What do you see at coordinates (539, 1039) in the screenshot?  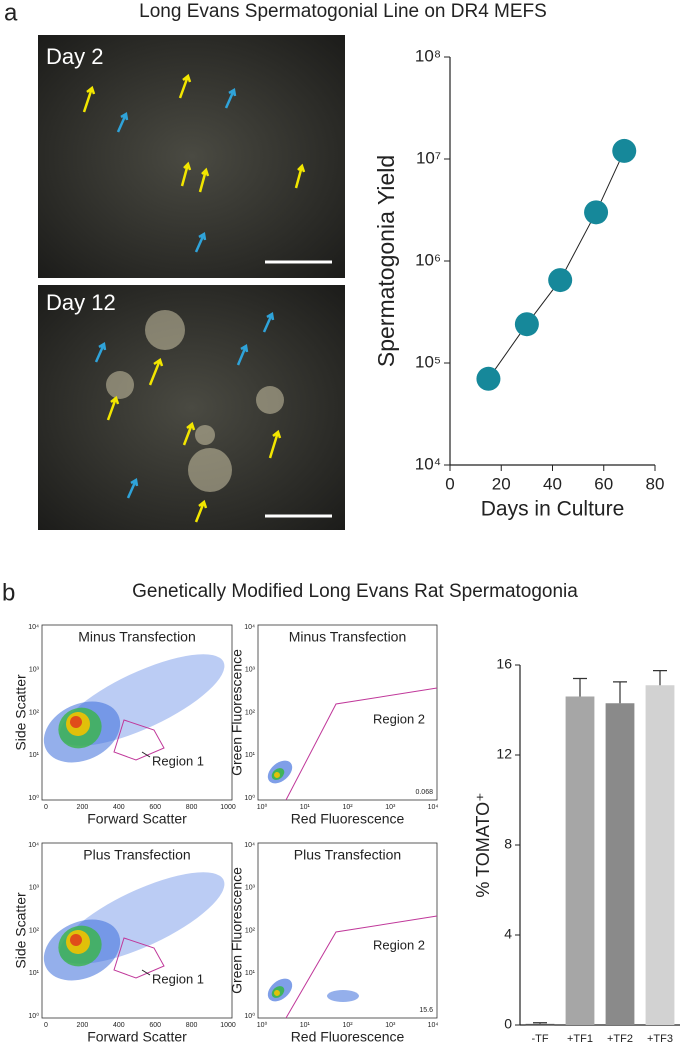 I see `x-tick-label: -TF` at bounding box center [539, 1039].